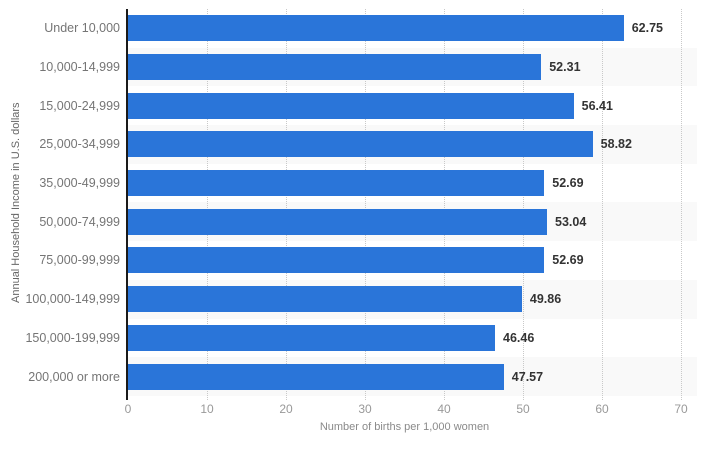 The height and width of the screenshot is (450, 705). I want to click on y-axis-line, so click(127, 398).